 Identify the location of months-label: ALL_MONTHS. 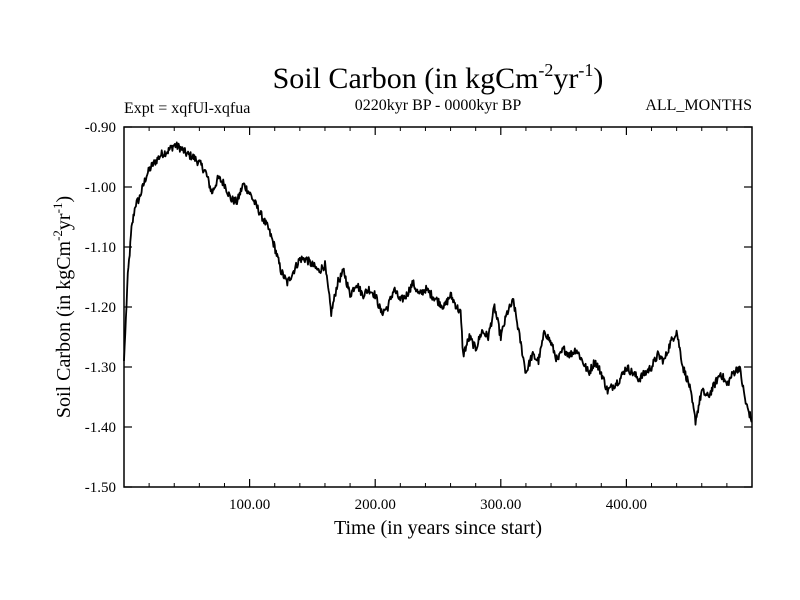
(698, 105).